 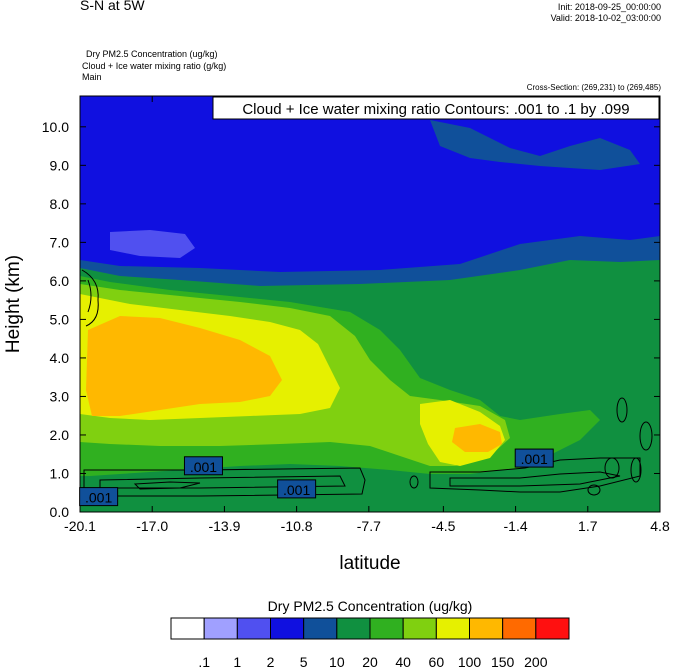 I want to click on contour-label-layer: .001 .001 .001 .001, so click(x=316, y=477).